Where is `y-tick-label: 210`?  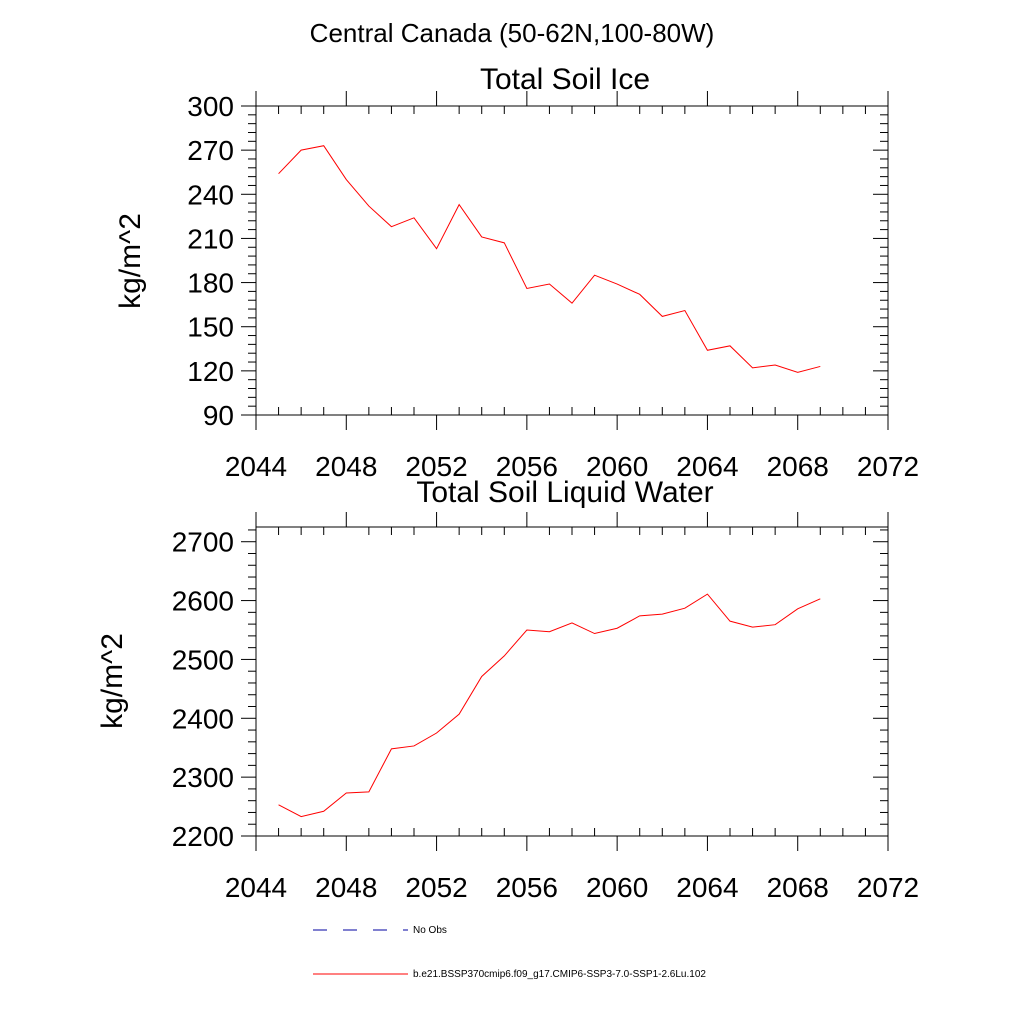
y-tick-label: 210 is located at coordinates (210, 238).